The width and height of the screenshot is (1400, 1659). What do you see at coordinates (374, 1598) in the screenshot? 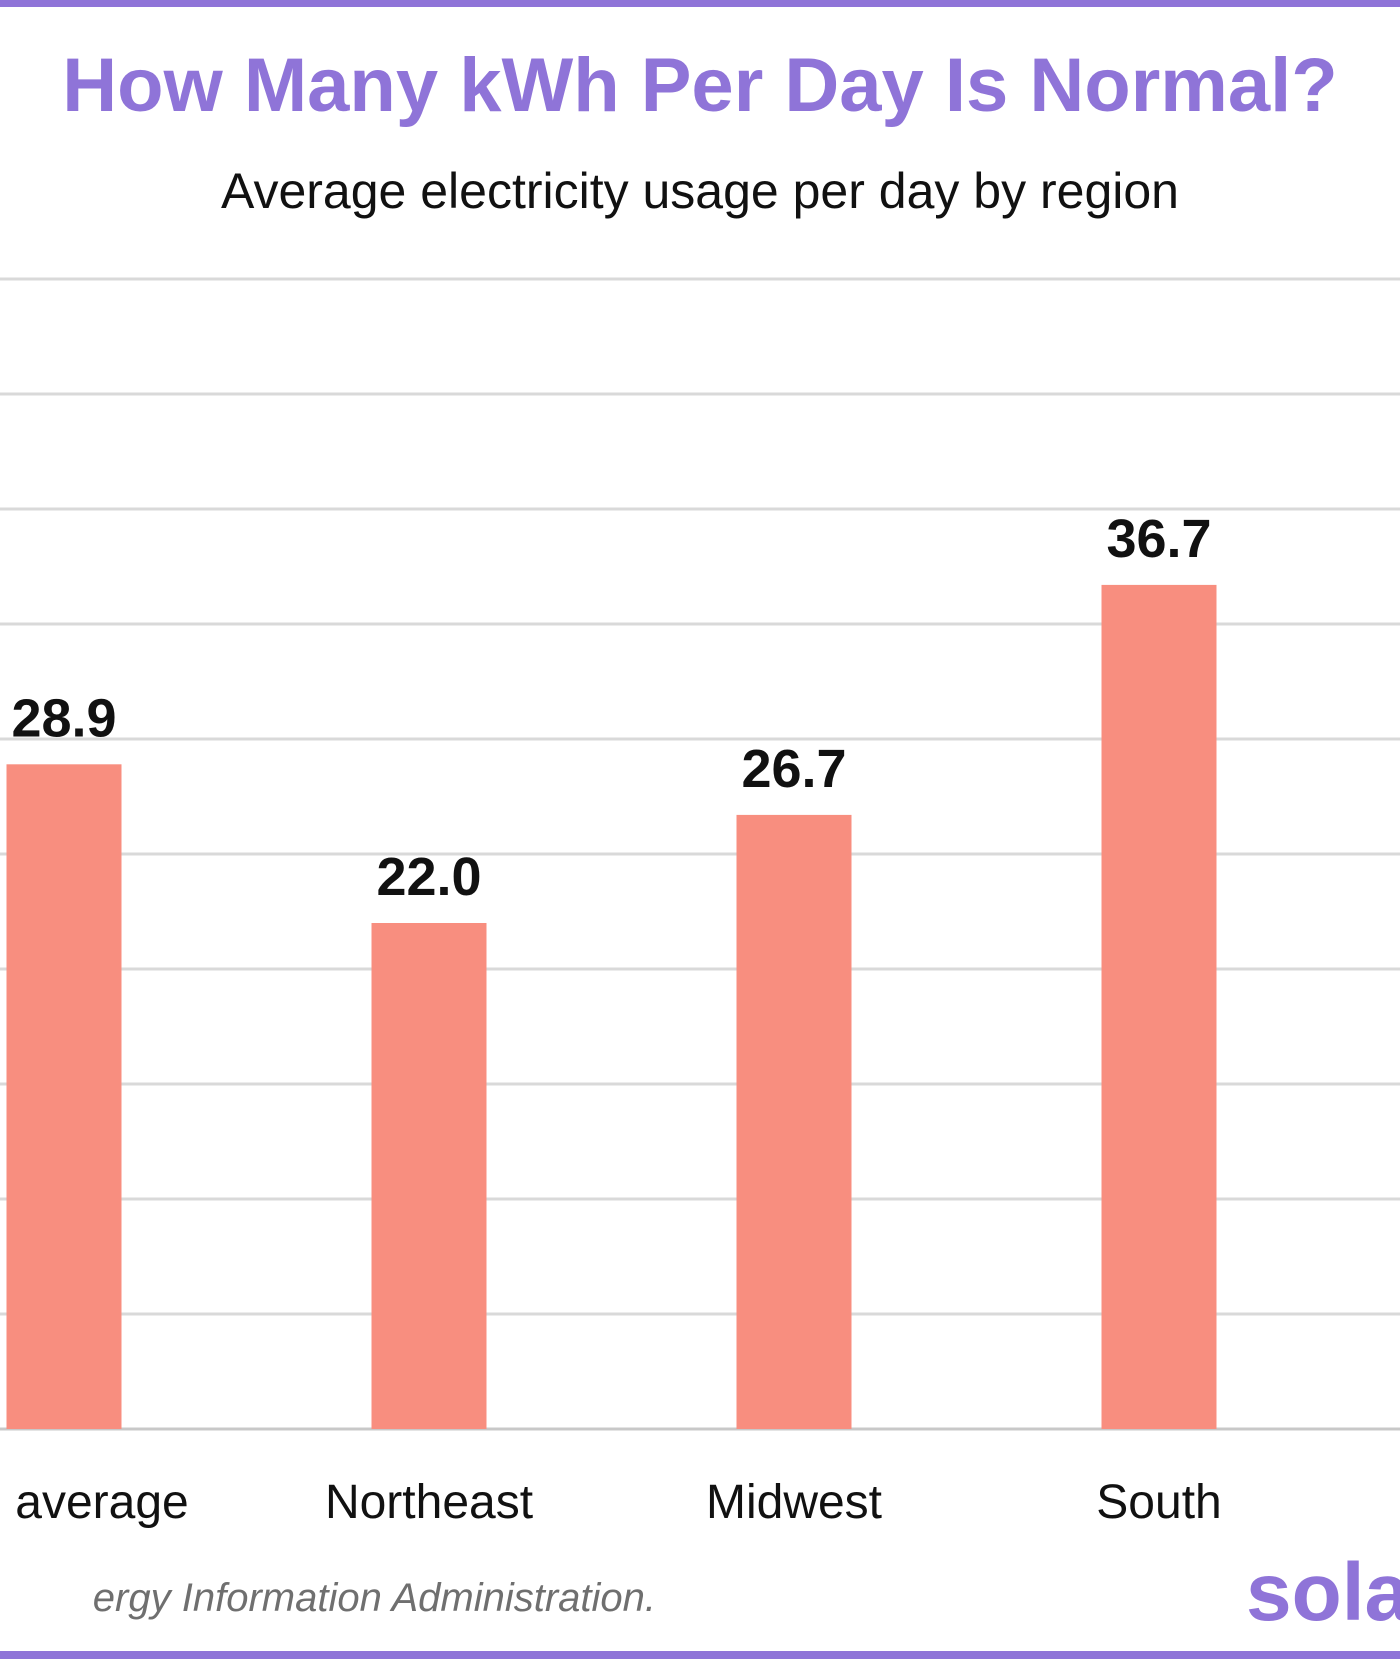
I see `source-note: ergy Information Administration.` at bounding box center [374, 1598].